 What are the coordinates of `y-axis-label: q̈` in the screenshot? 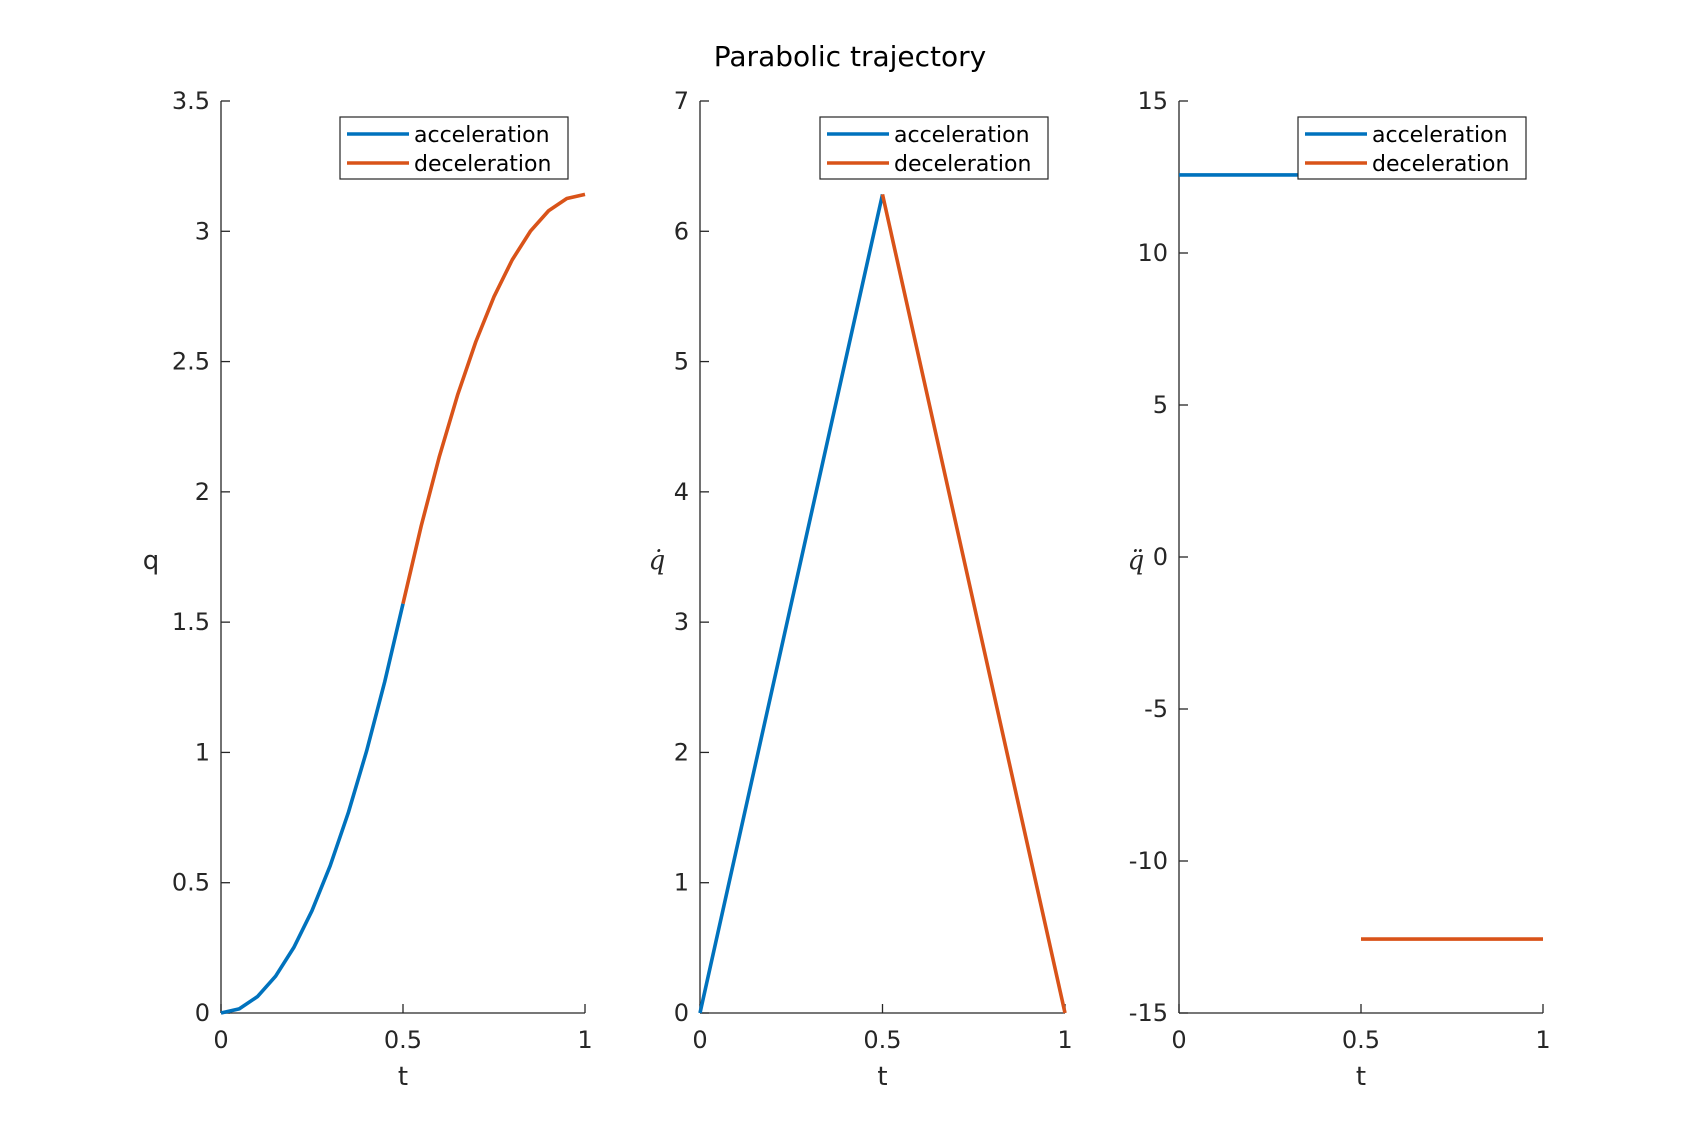 It's located at (1136, 561).